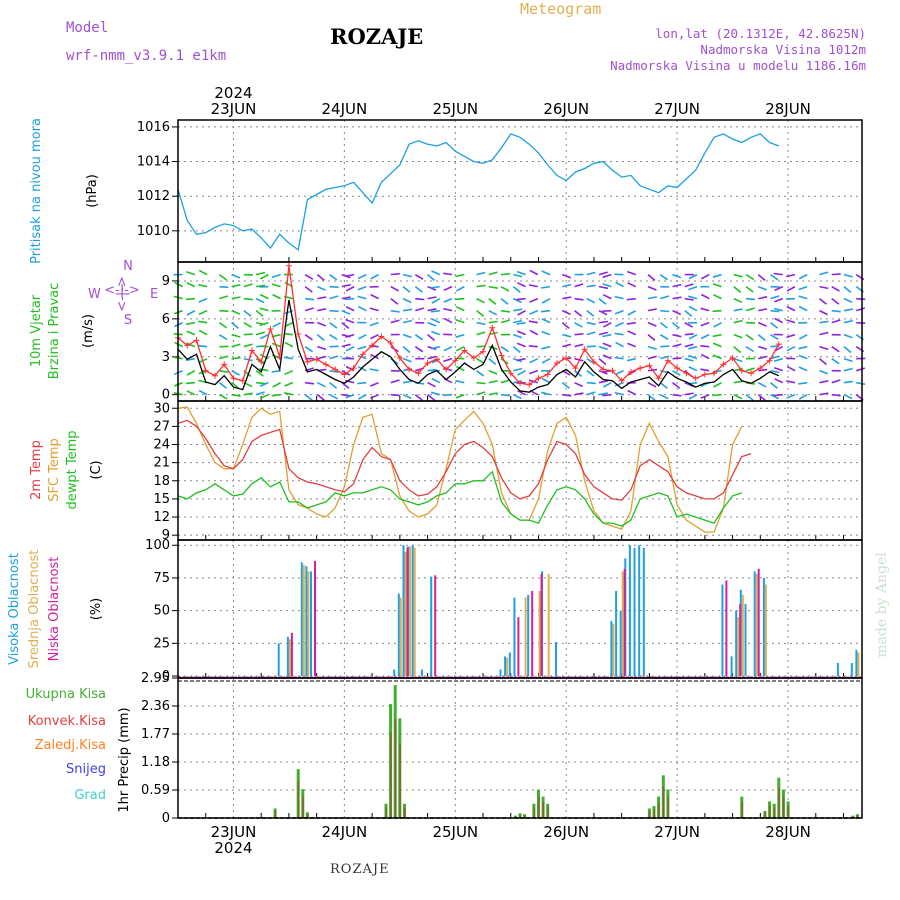 The width and height of the screenshot is (900, 900). I want to click on date-label-top: 28JUN, so click(788, 109).